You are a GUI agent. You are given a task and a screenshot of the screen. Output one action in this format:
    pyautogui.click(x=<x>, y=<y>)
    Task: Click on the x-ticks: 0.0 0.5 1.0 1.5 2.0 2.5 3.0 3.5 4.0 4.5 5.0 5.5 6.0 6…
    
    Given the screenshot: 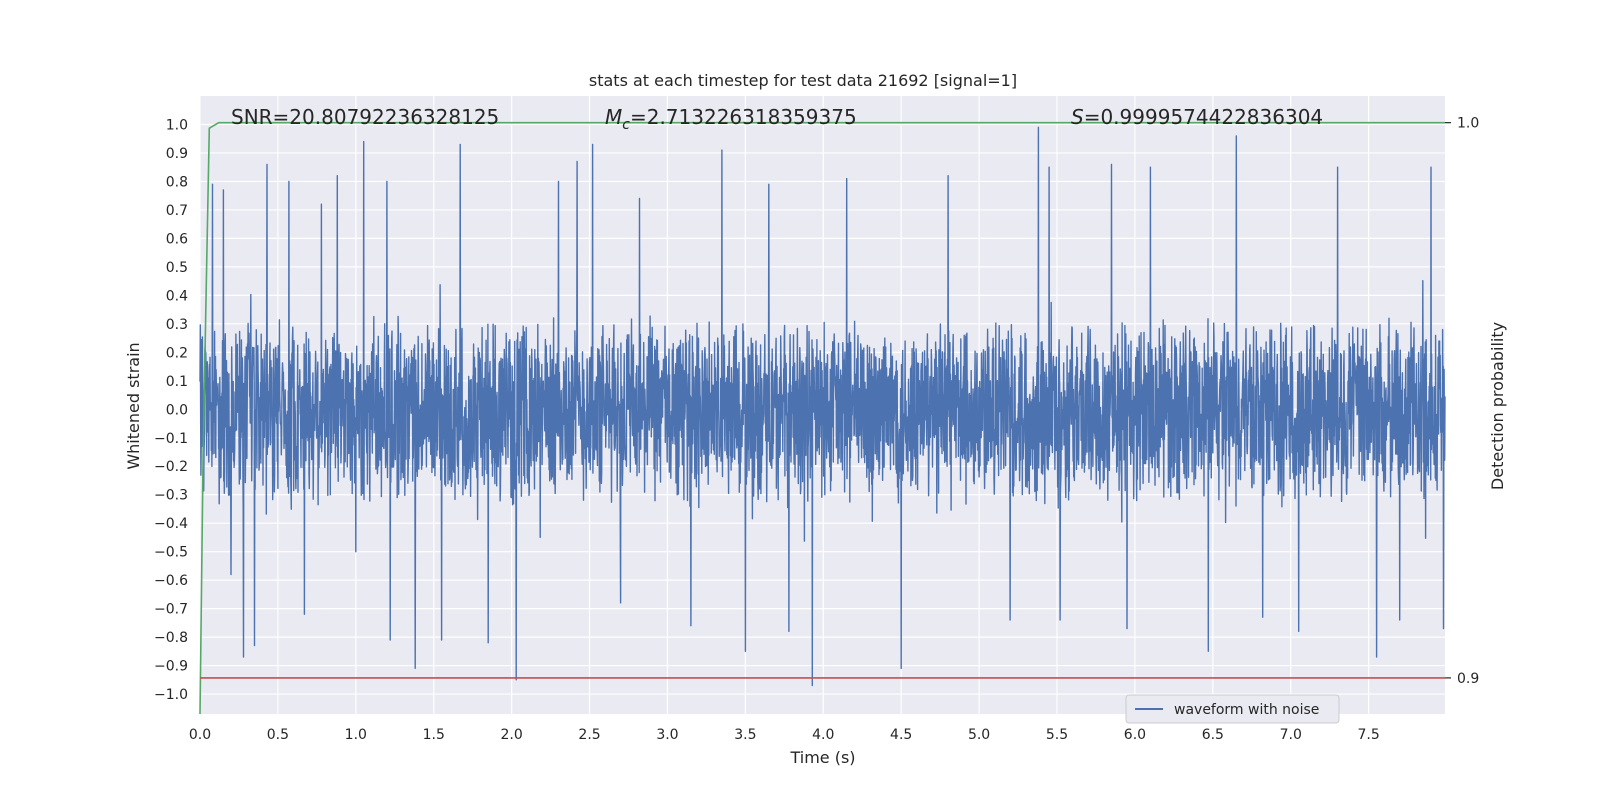 What is the action you would take?
    pyautogui.click(x=784, y=735)
    